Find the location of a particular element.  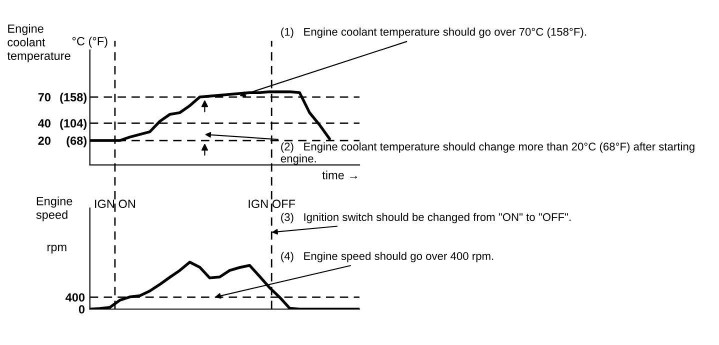

y-axis-title: Engine speed is located at coordinates (54, 209).